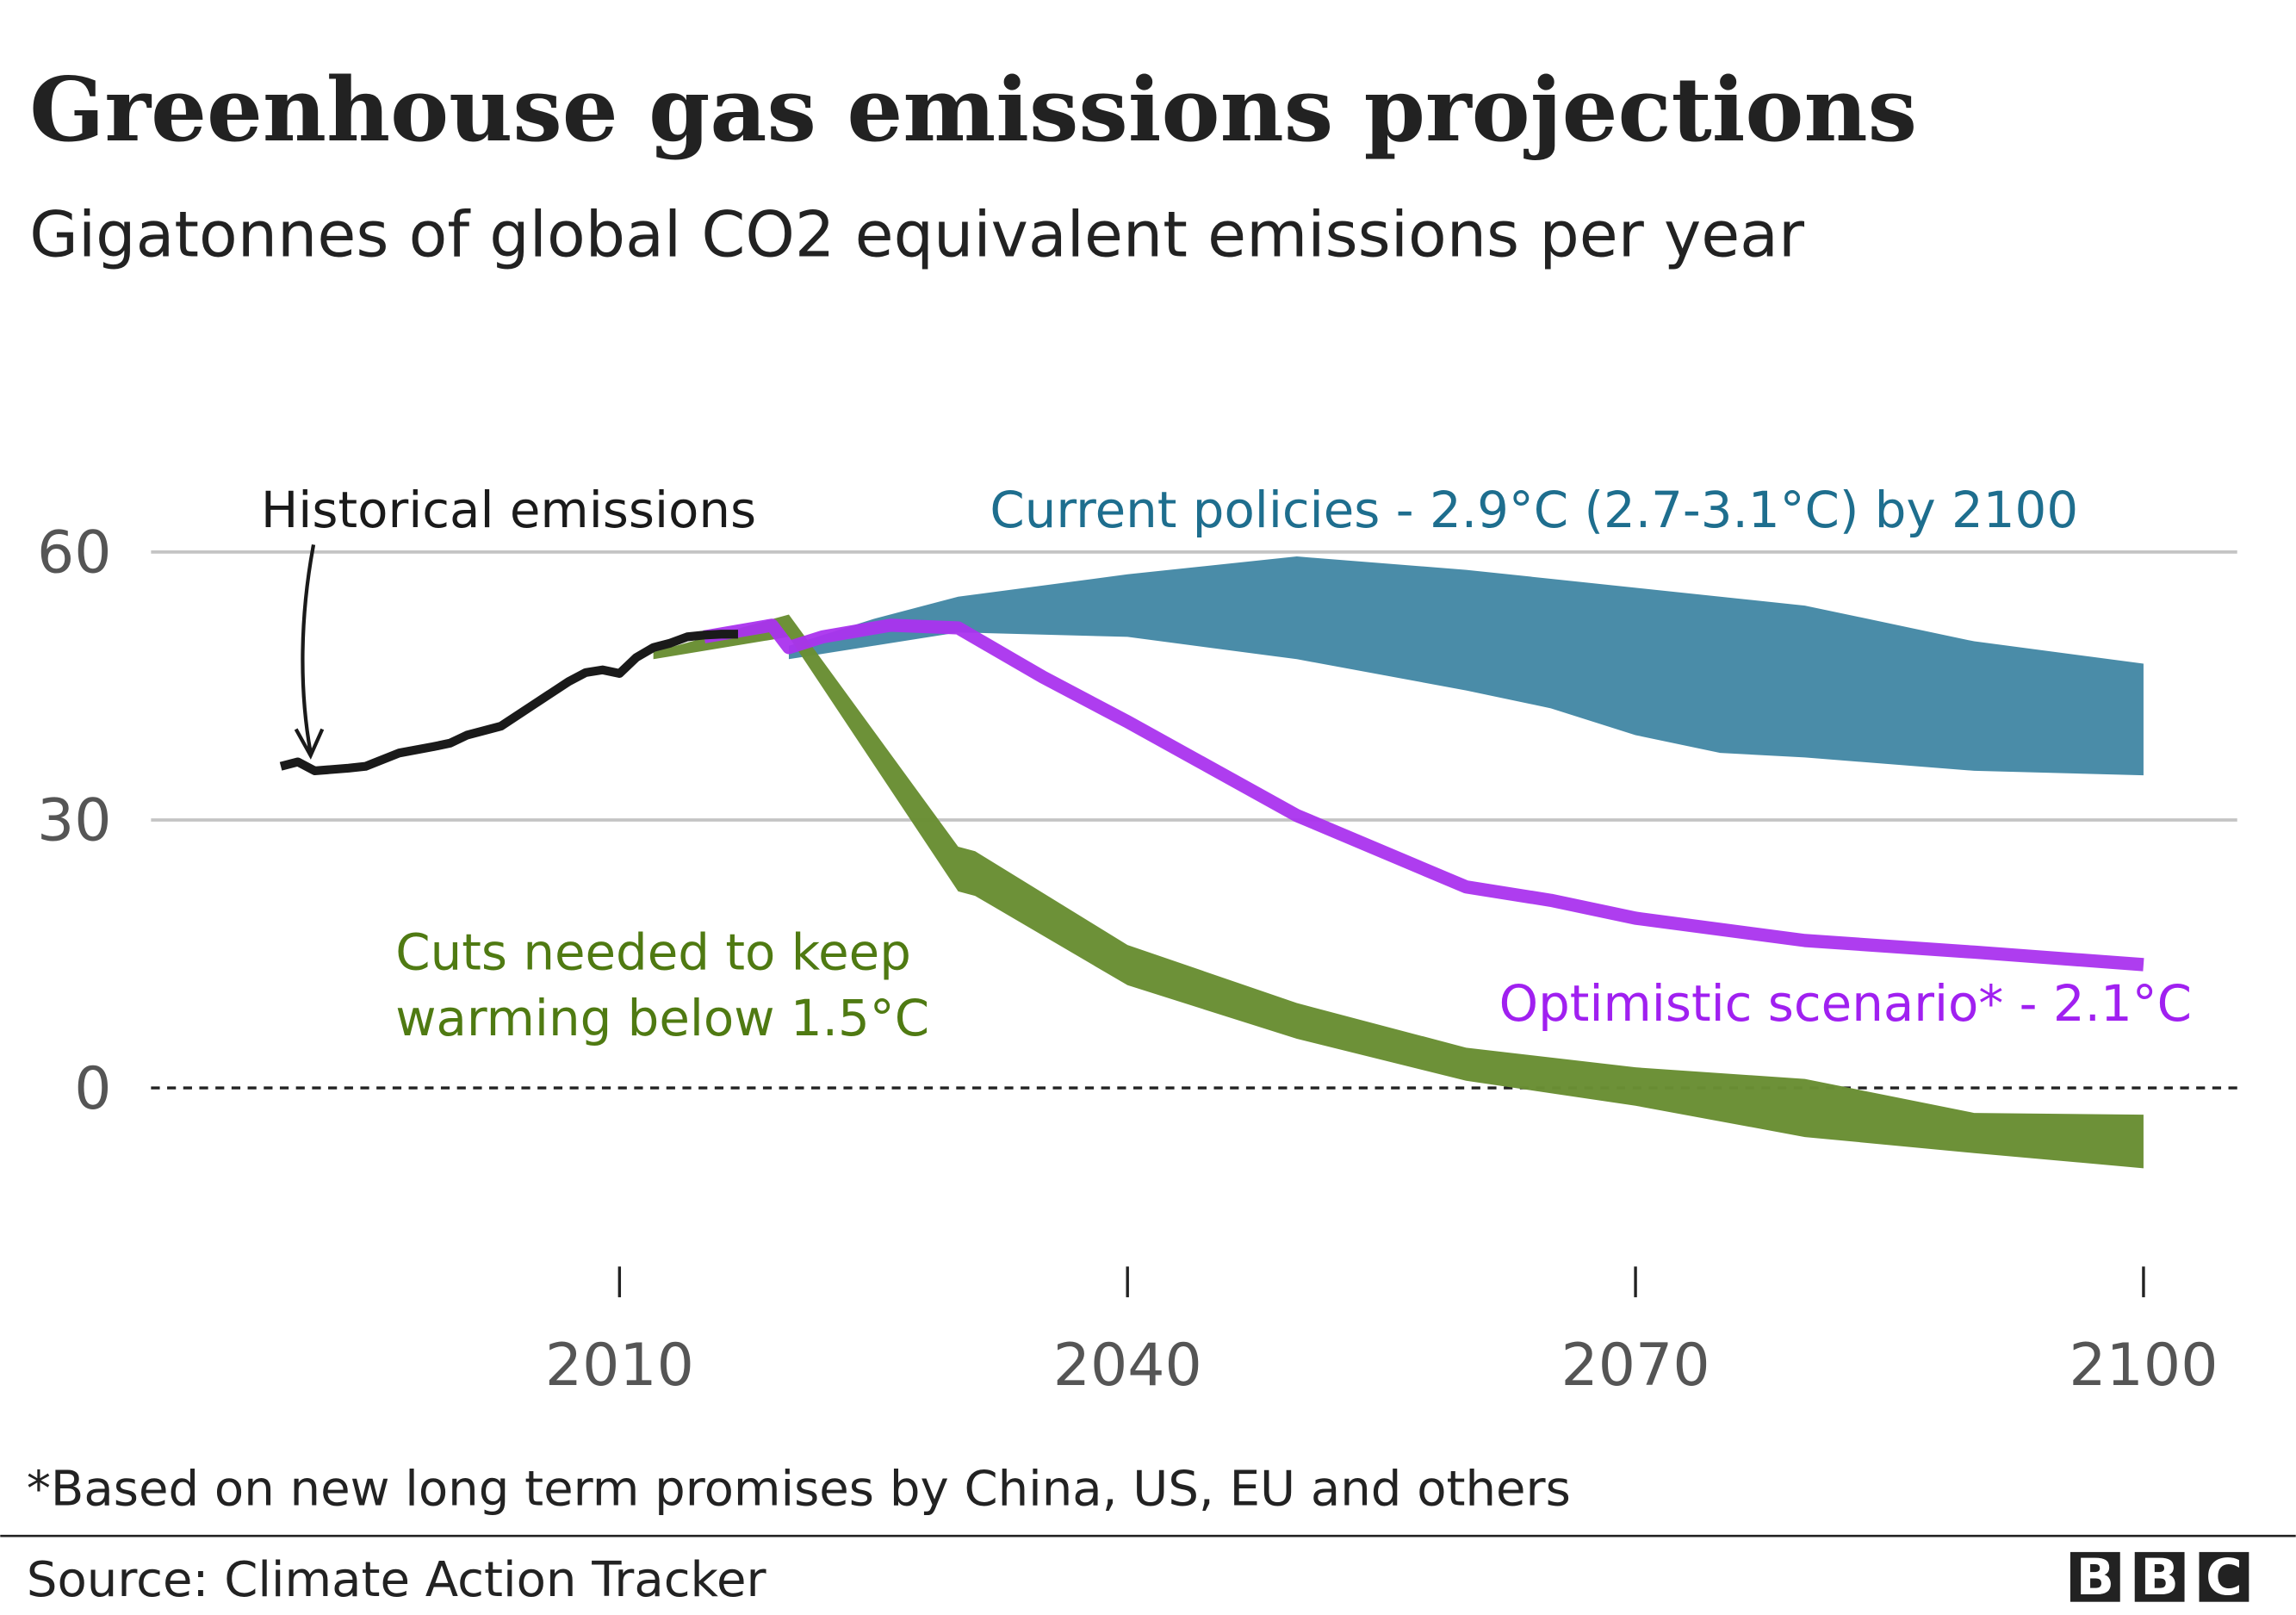 The width and height of the screenshot is (2296, 1615). Describe the element at coordinates (973, 111) in the screenshot. I see `chart-title: Greenhouse gas emissions projections` at that location.